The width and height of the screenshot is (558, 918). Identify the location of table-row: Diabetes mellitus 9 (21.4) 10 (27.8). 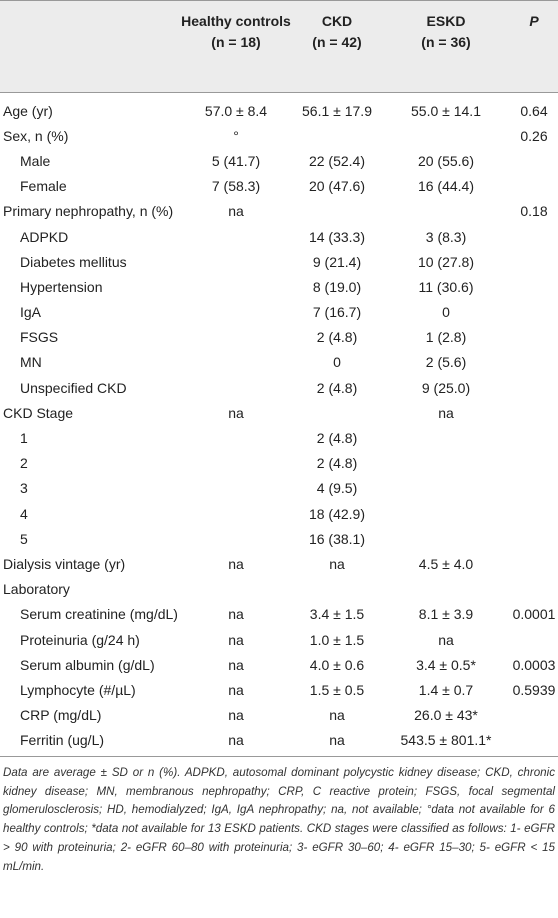
(279, 261).